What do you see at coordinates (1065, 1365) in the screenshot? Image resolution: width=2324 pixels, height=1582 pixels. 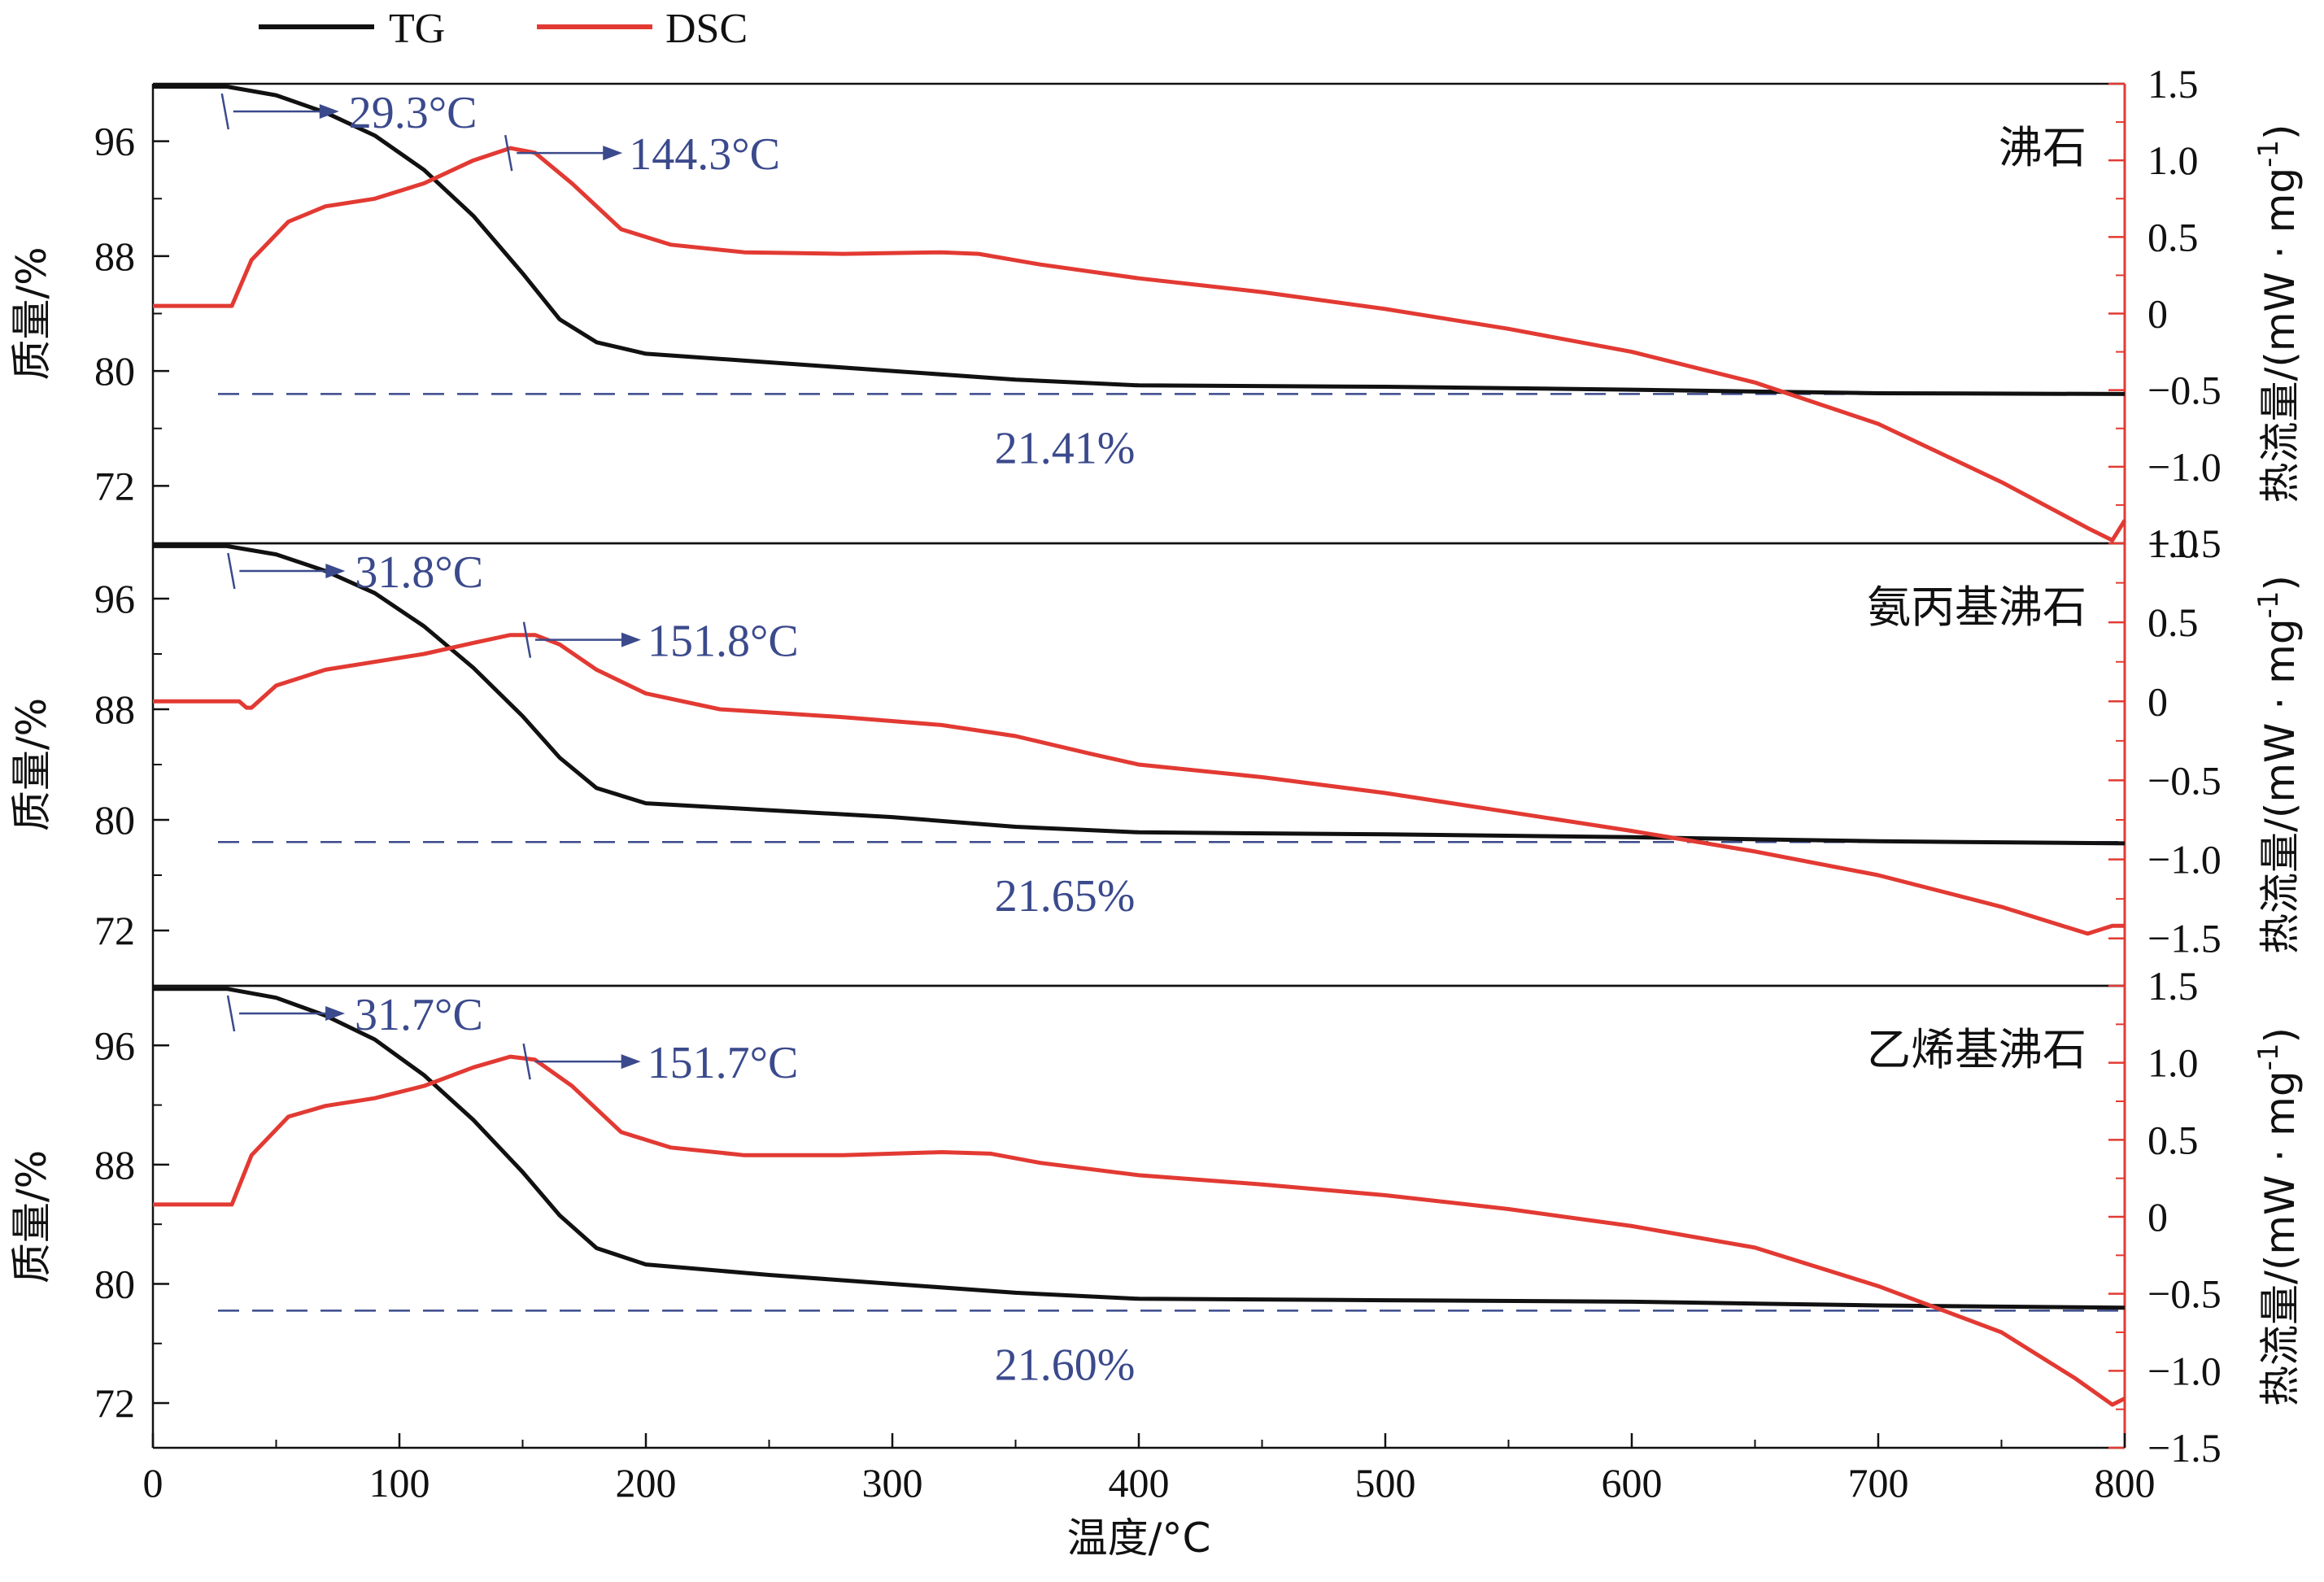 I see `mass-loss-label: 21.60%` at bounding box center [1065, 1365].